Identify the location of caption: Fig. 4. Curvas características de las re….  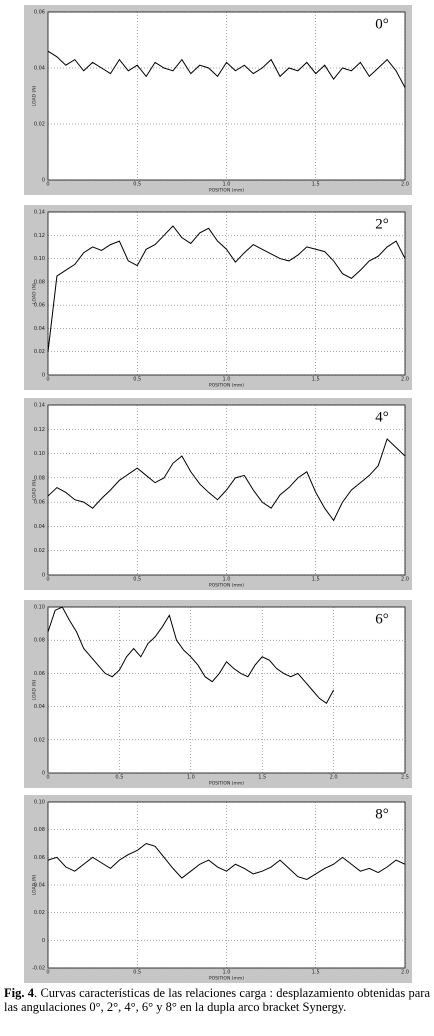
(217, 1000).